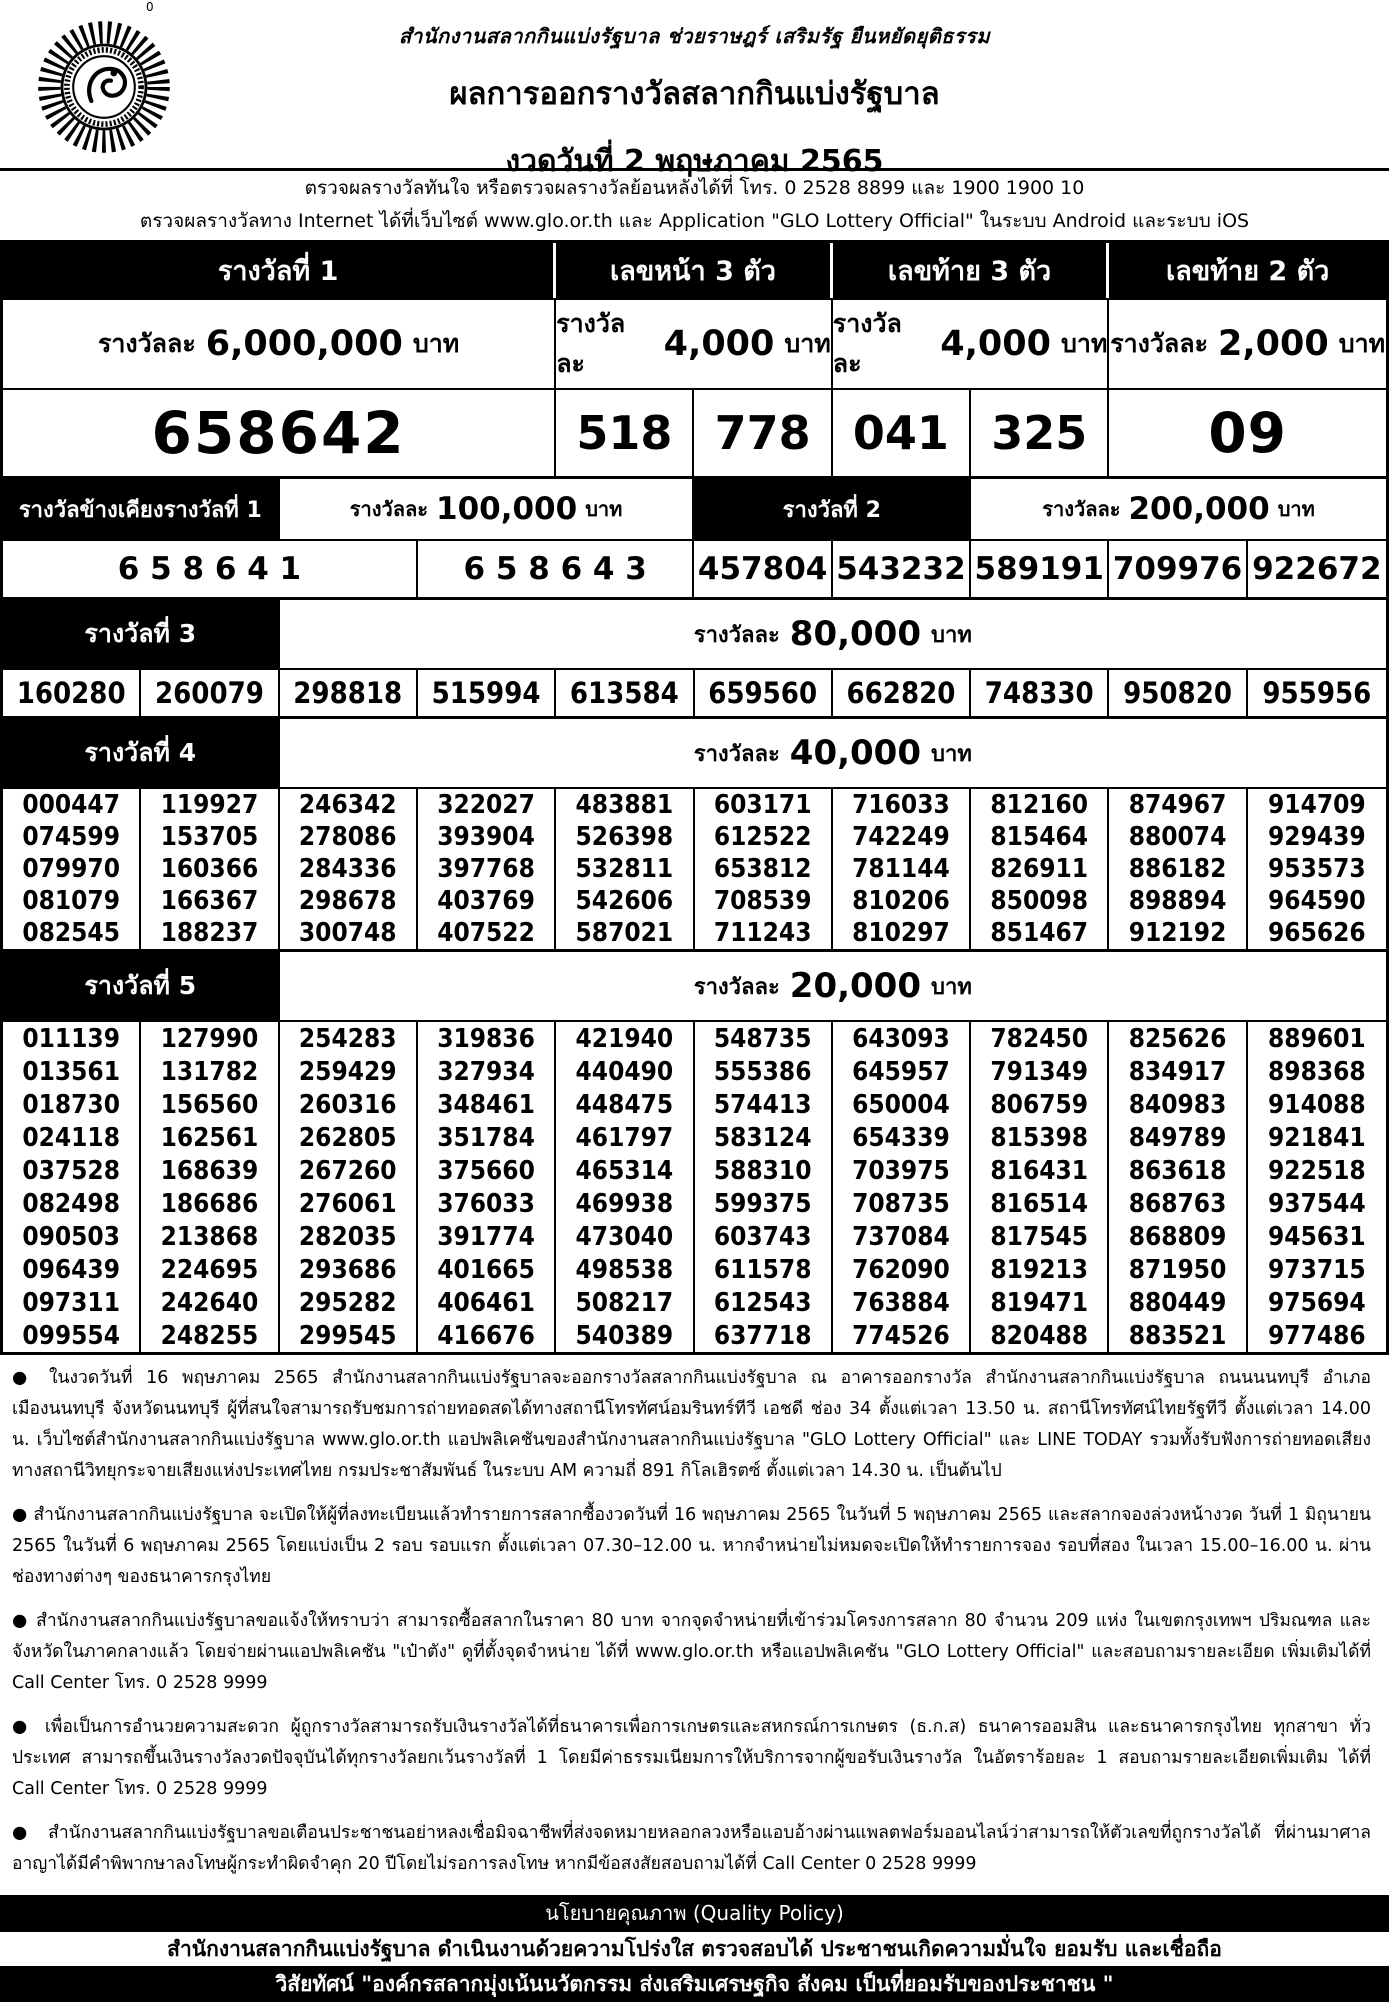 The image size is (1389, 2002). What do you see at coordinates (210, 805) in the screenshot?
I see `prize-number: 119927` at bounding box center [210, 805].